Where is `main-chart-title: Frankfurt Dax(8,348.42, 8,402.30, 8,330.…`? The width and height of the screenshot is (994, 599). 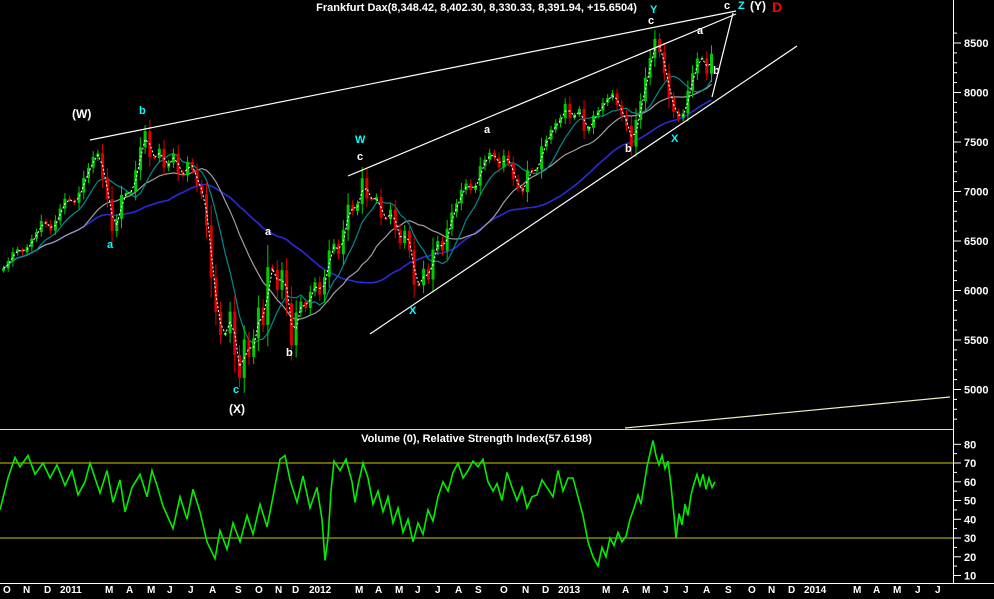
main-chart-title: Frankfurt Dax(8,348.42, 8,402.30, 8,330.… is located at coordinates (476, 8).